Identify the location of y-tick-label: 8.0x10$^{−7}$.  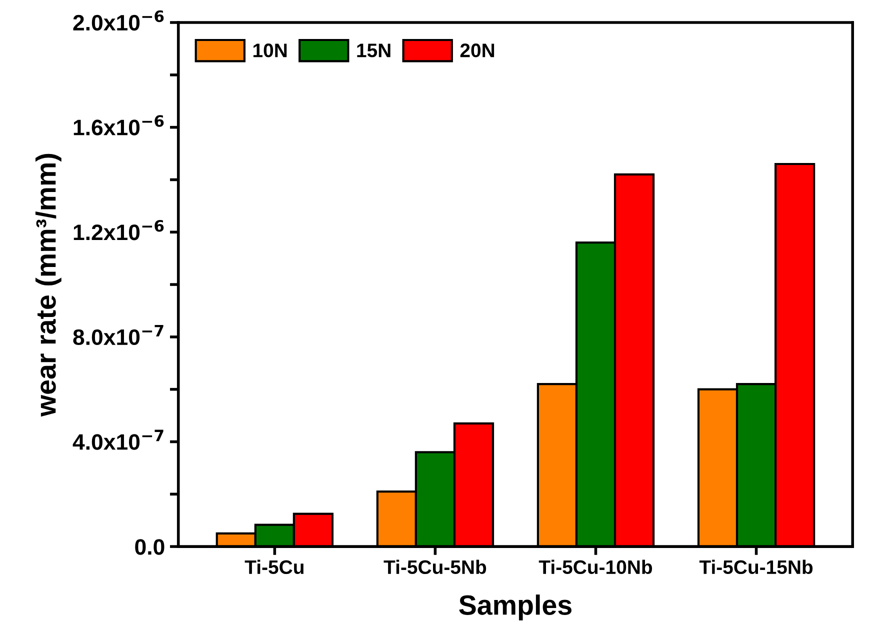
(118, 335).